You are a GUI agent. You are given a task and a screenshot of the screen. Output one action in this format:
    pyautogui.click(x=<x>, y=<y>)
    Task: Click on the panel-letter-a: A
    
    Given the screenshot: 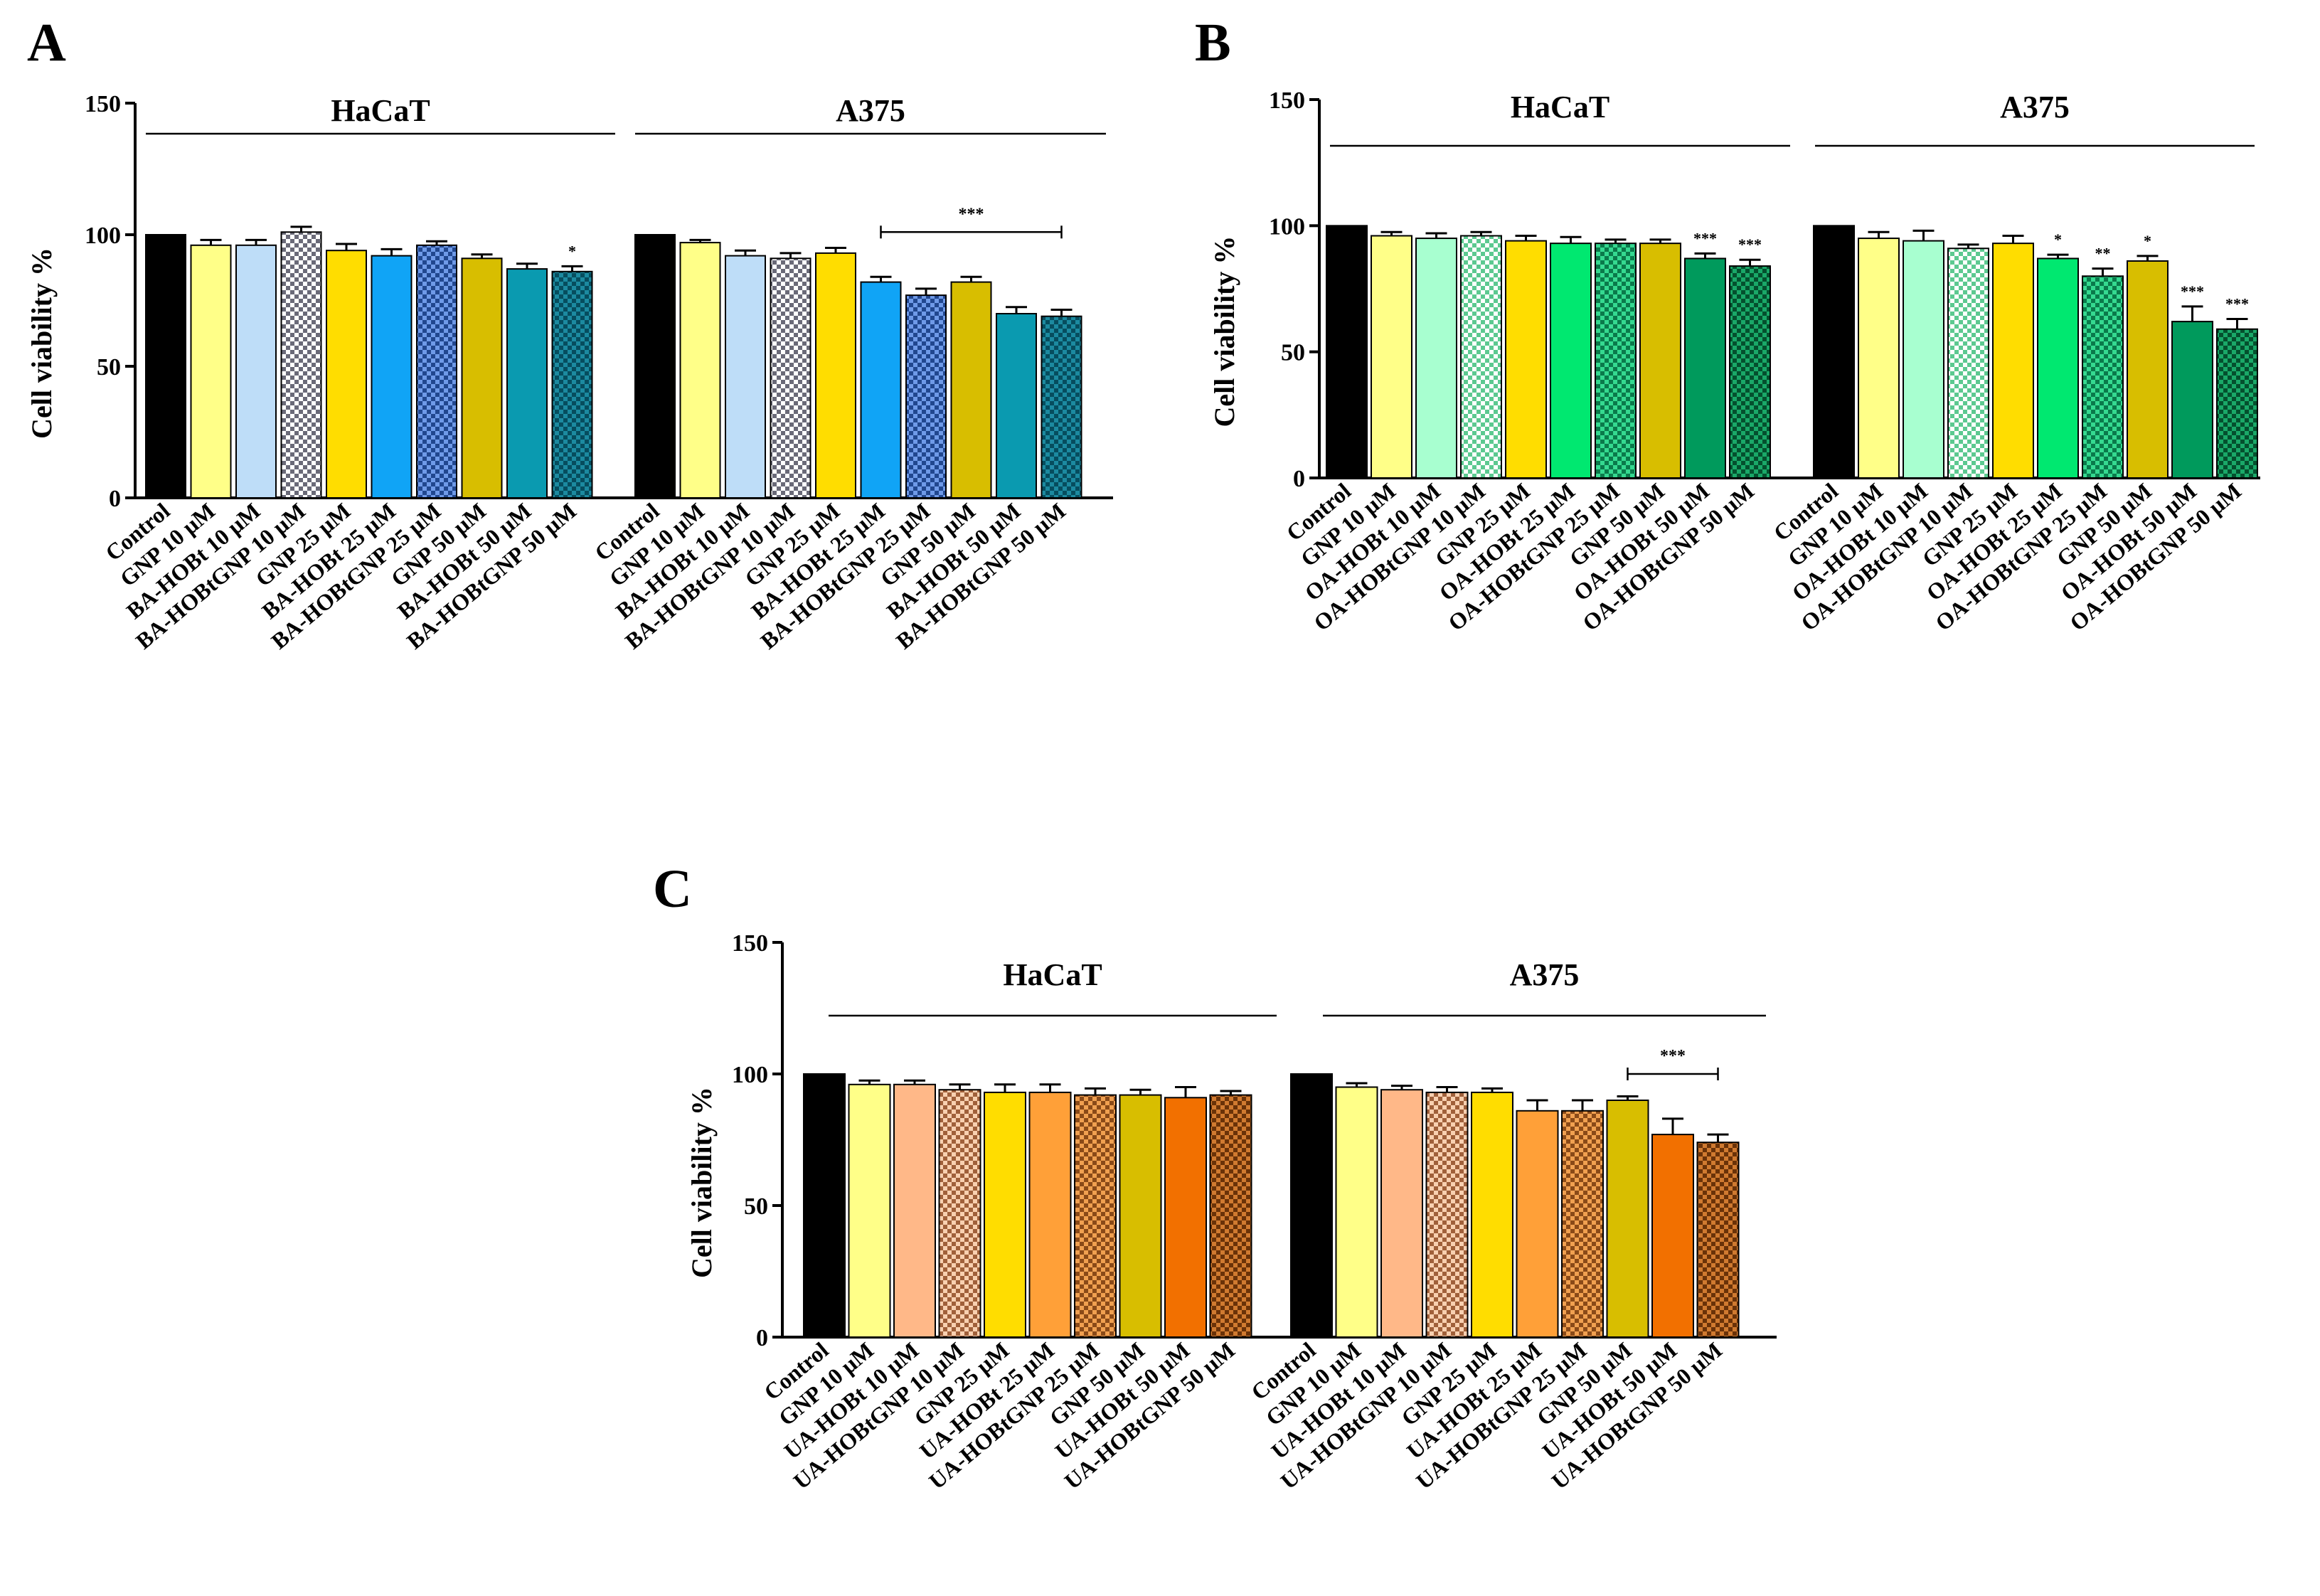 What is the action you would take?
    pyautogui.click(x=46, y=43)
    